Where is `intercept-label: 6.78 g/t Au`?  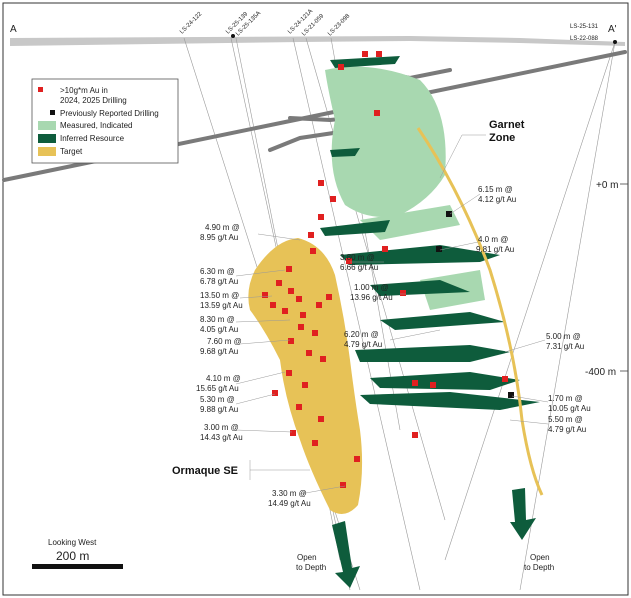
intercept-label: 6.78 g/t Au is located at coordinates (219, 281).